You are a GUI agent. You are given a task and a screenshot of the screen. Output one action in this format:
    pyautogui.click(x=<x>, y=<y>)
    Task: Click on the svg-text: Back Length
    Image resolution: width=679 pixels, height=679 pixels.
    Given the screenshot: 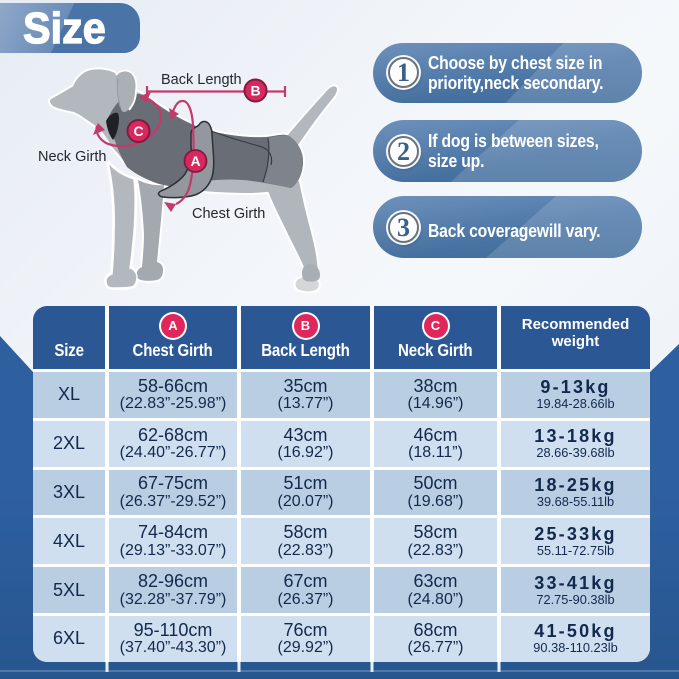 What is the action you would take?
    pyautogui.click(x=201, y=80)
    